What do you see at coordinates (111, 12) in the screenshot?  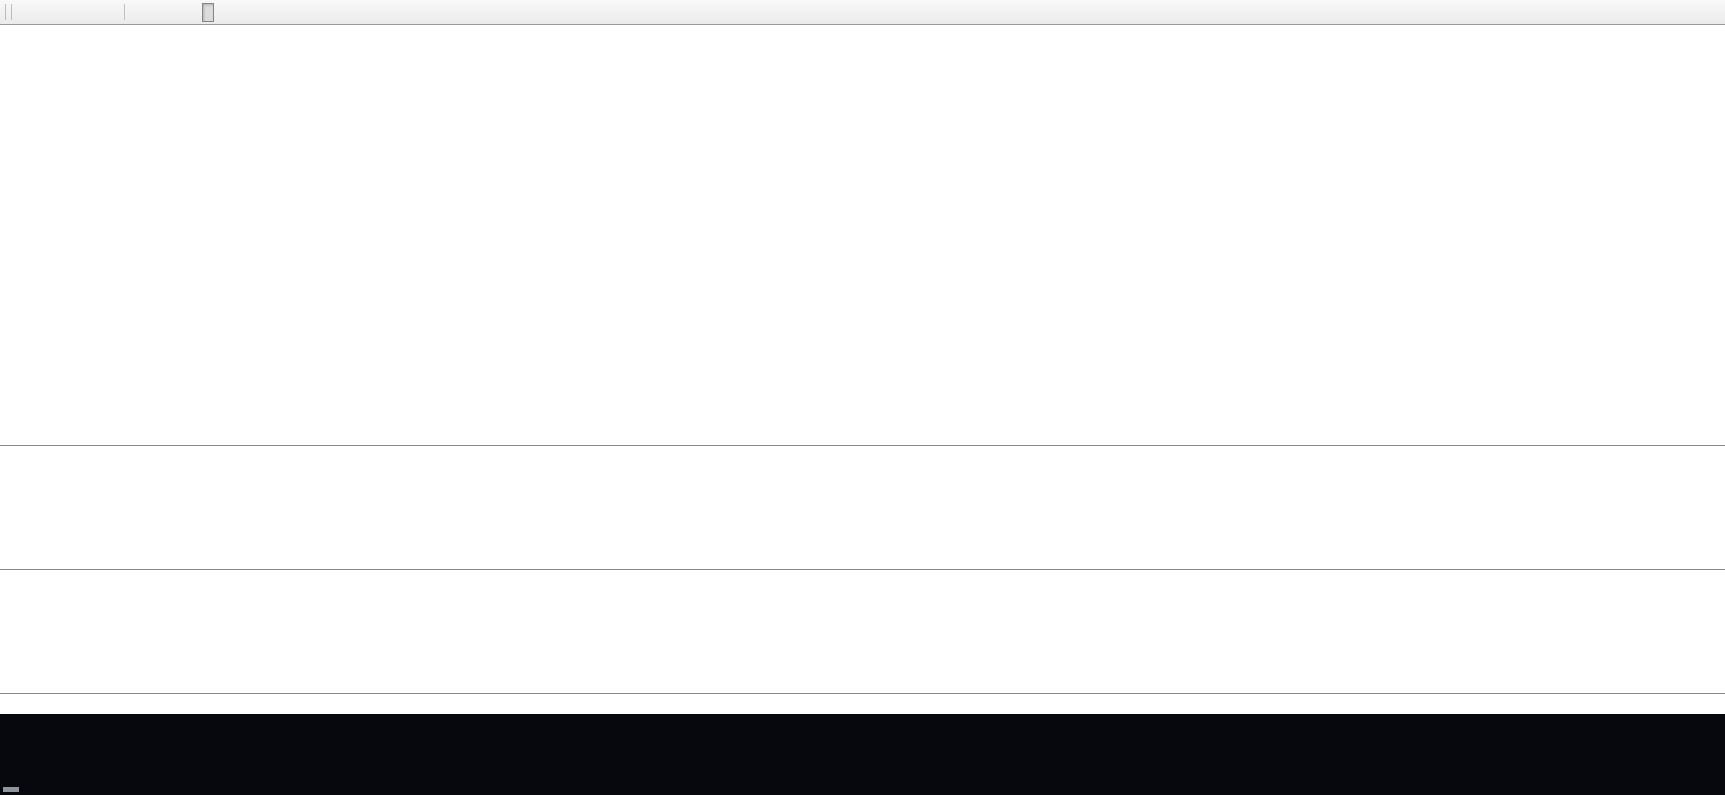 I see `dropdown-arrow-icon` at bounding box center [111, 12].